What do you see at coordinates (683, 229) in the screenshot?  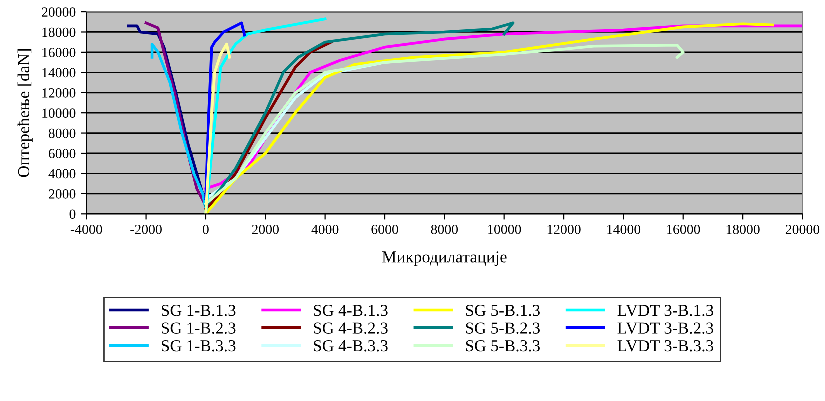 I see `x-tick-label: 16000` at bounding box center [683, 229].